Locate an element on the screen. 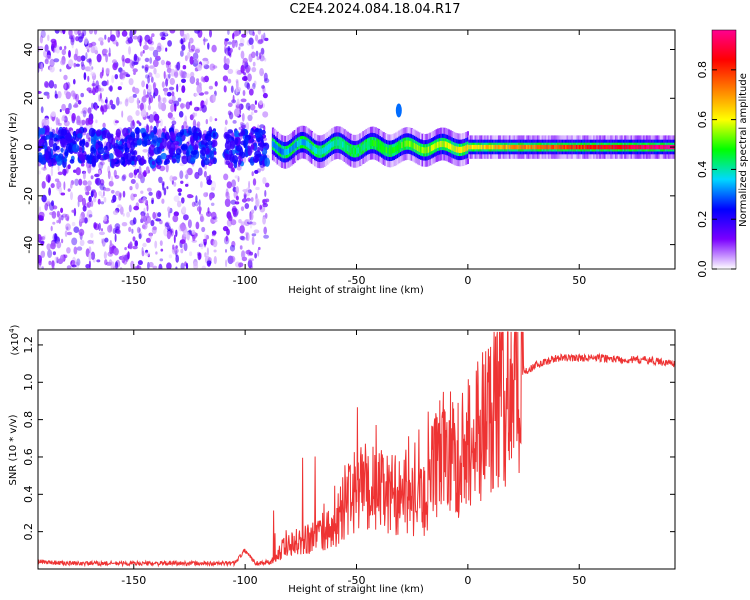  snr-x-tick-label: 0 is located at coordinates (467, 580).